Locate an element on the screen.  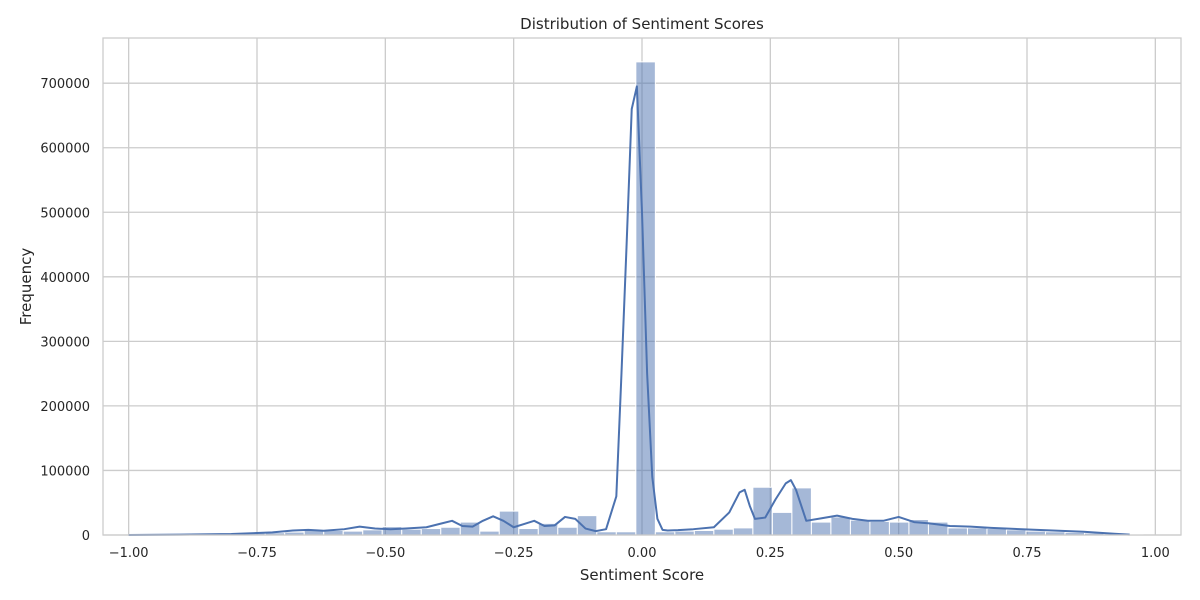
x-tick-label: −0.50 is located at coordinates (385, 553).